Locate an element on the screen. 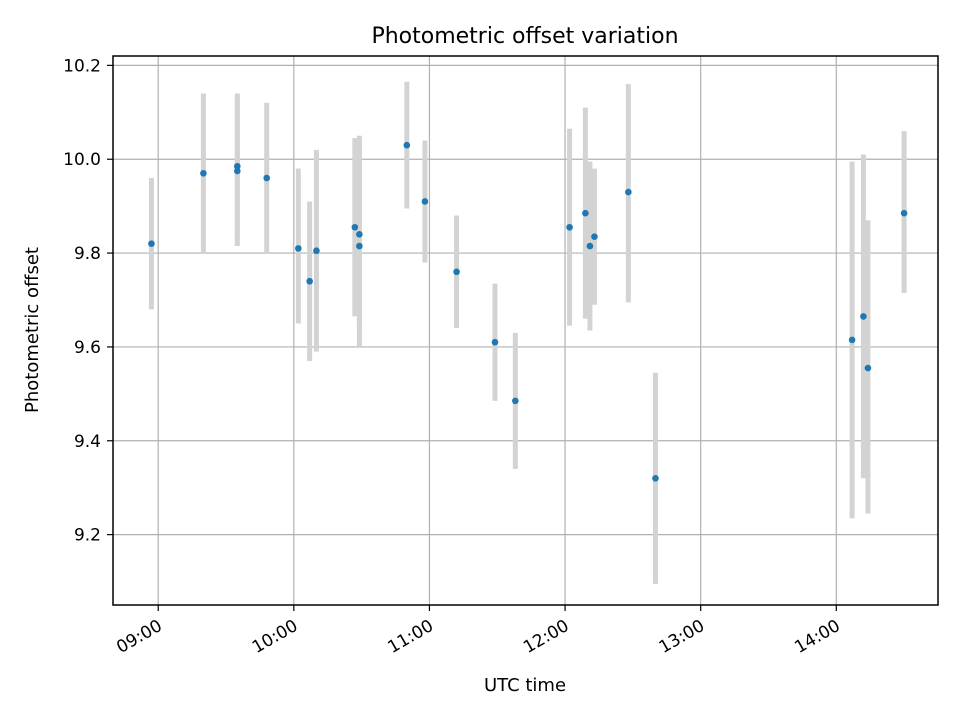  y-axis-label: Photometric offset is located at coordinates (32, 330).